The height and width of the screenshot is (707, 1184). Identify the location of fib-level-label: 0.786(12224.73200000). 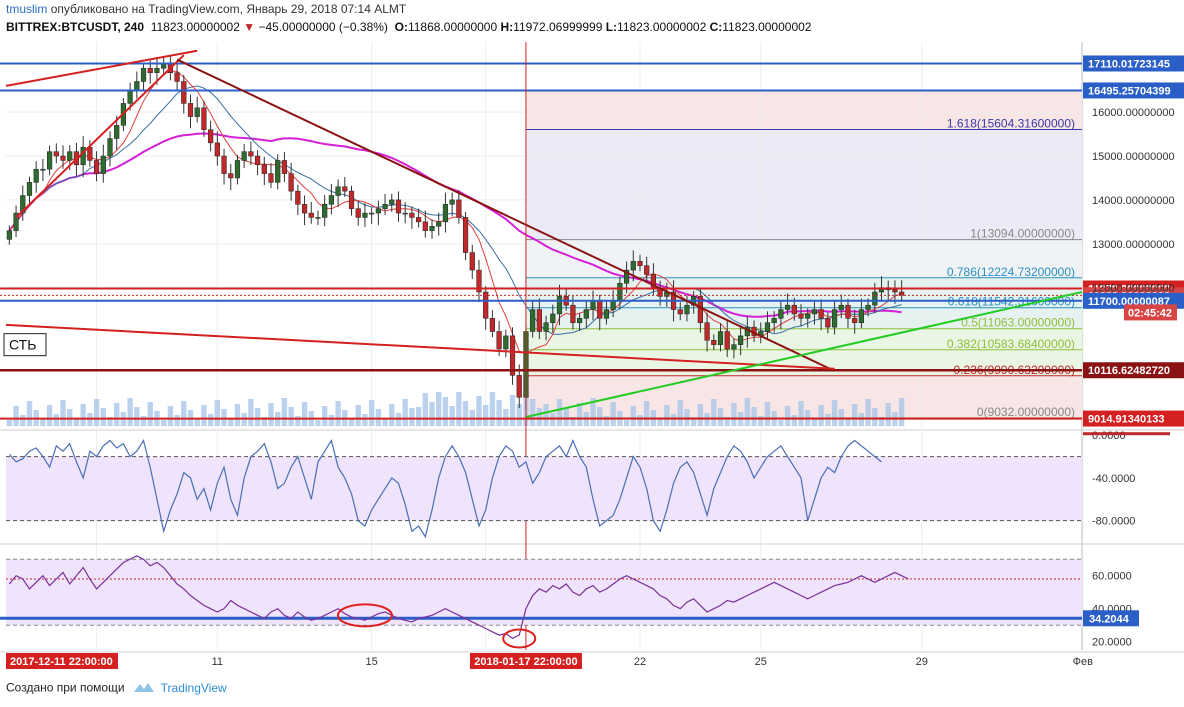
(1011, 272).